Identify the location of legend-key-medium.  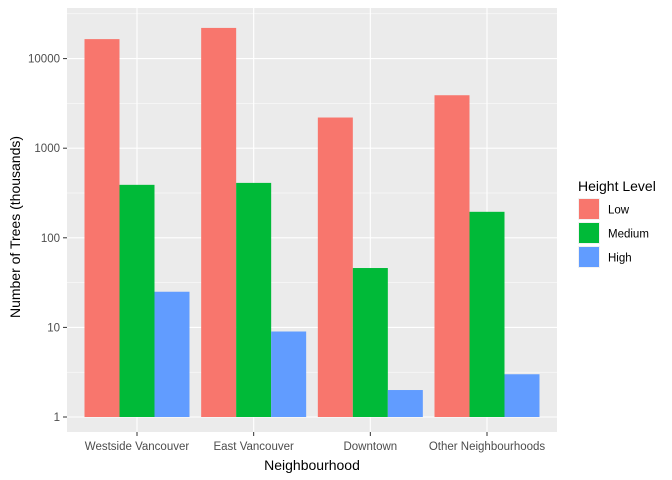
(589, 233).